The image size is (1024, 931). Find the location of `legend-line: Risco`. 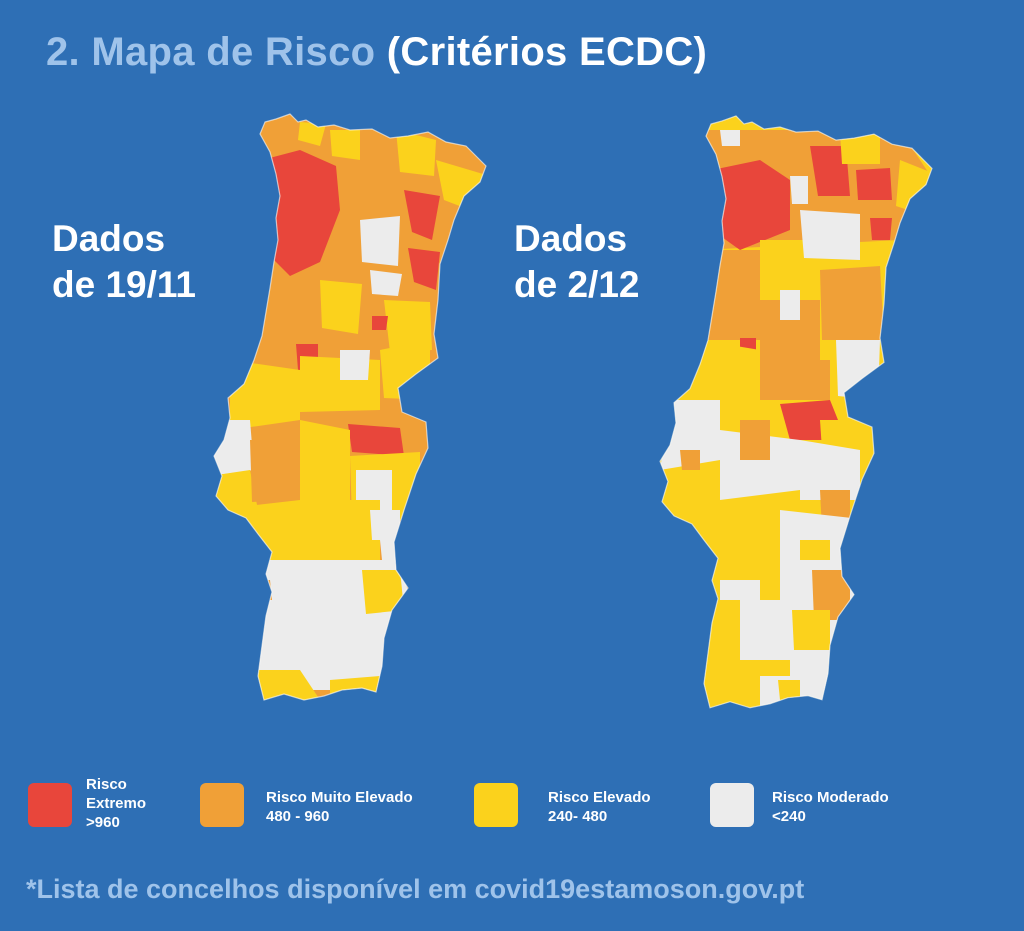

legend-line: Risco is located at coordinates (106, 784).